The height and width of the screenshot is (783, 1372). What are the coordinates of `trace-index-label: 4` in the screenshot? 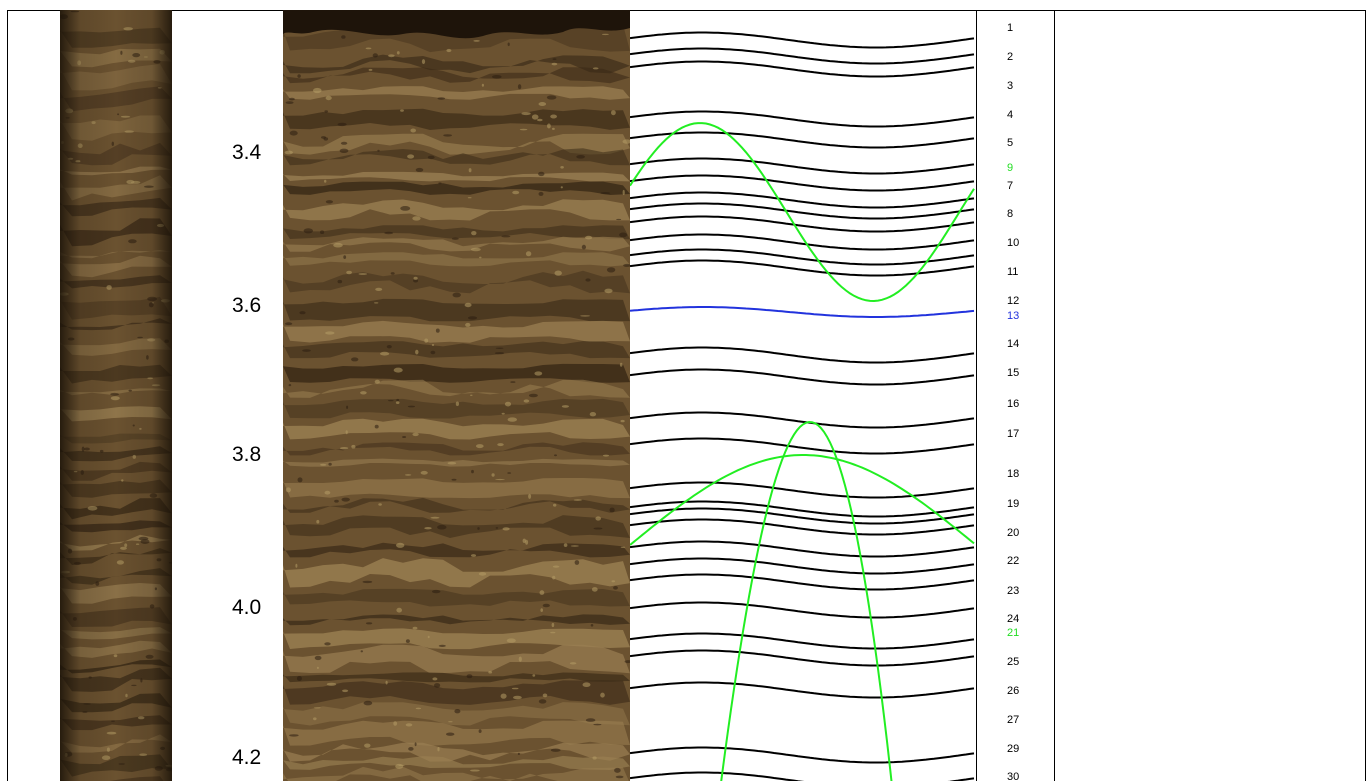 It's located at (1010, 115).